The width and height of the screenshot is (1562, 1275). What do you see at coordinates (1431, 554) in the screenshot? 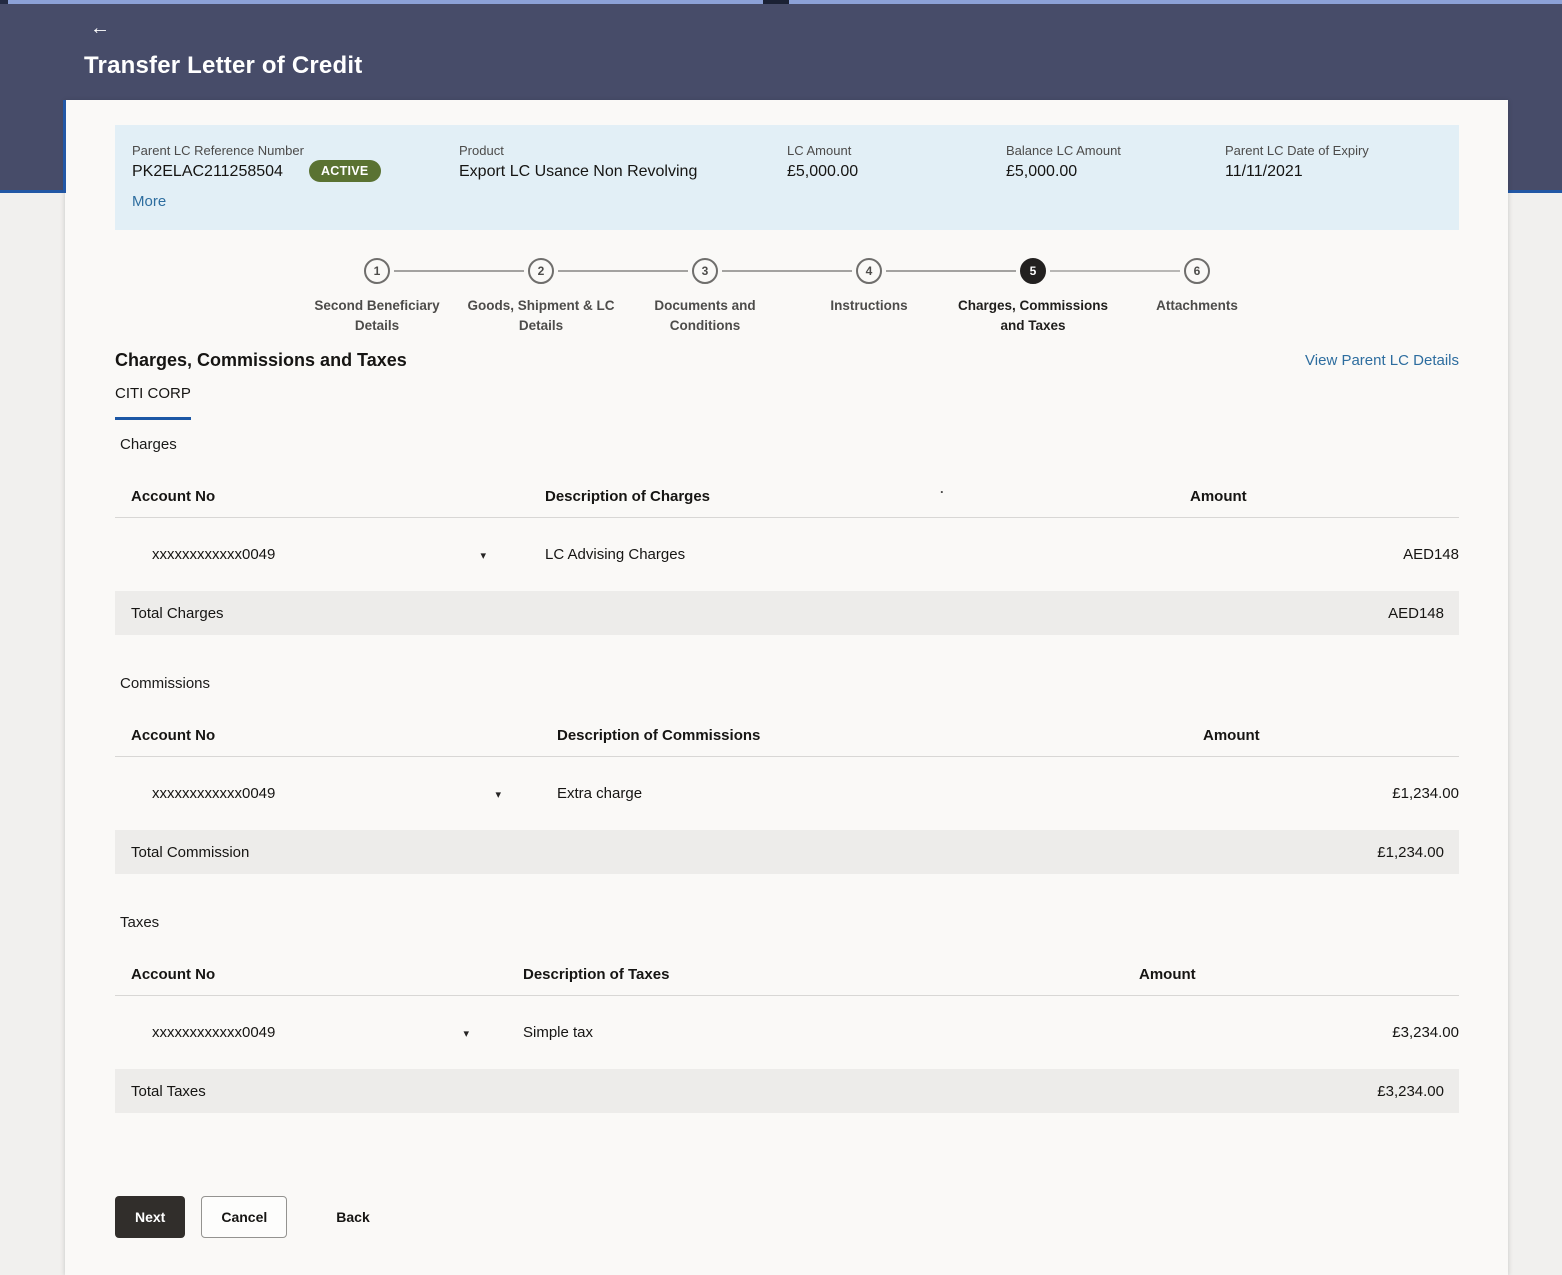
I see `charges-amount-value: AED148` at bounding box center [1431, 554].